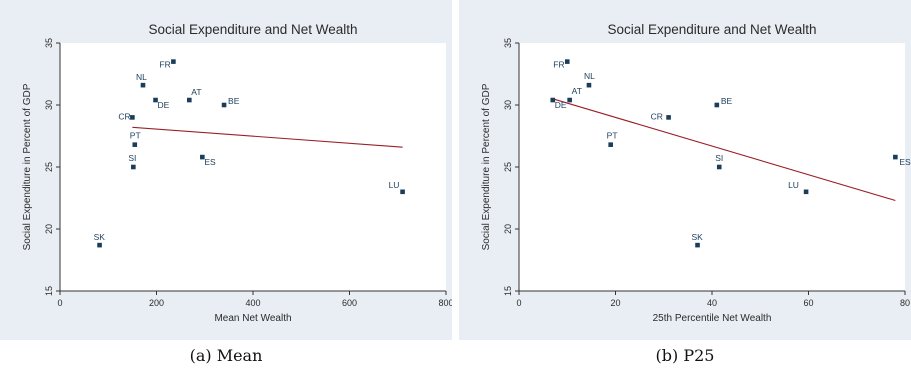  Describe the element at coordinates (712, 303) in the screenshot. I see `x-tick-label: 40` at that location.